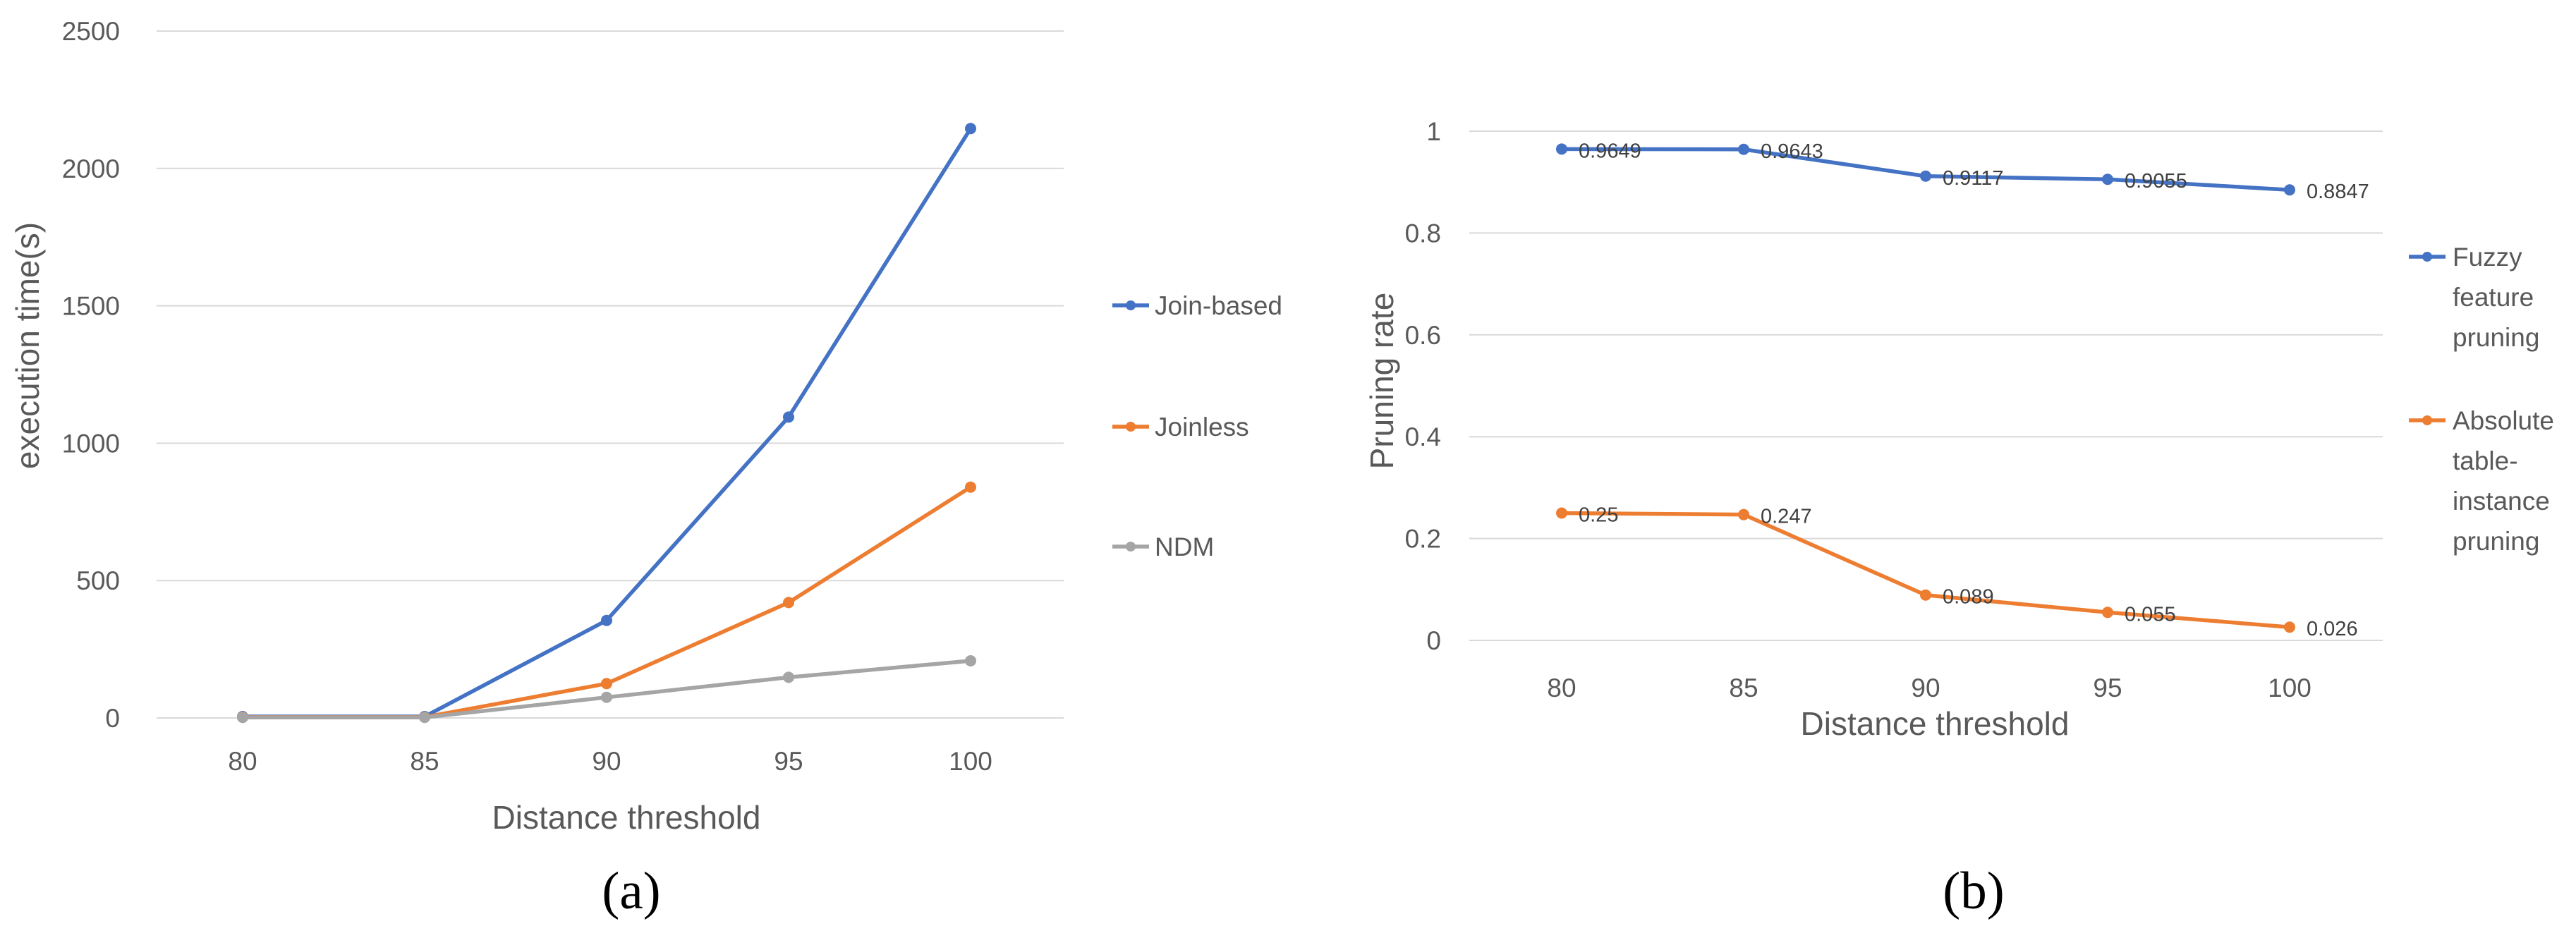  What do you see at coordinates (2503, 420) in the screenshot?
I see `legend-label: Absolute` at bounding box center [2503, 420].